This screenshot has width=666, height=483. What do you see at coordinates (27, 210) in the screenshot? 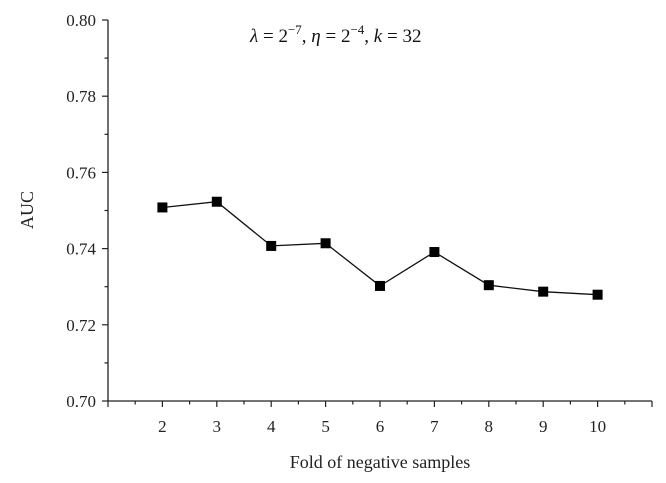
I see `y-axis-label: AUC` at bounding box center [27, 210].